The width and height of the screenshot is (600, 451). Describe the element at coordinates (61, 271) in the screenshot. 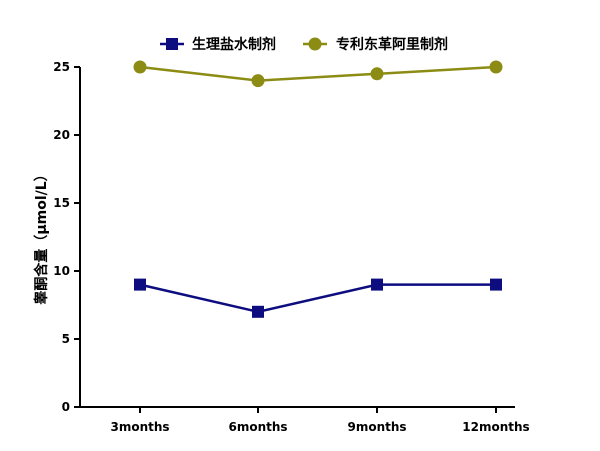

I see `y-tick-label: 10` at that location.